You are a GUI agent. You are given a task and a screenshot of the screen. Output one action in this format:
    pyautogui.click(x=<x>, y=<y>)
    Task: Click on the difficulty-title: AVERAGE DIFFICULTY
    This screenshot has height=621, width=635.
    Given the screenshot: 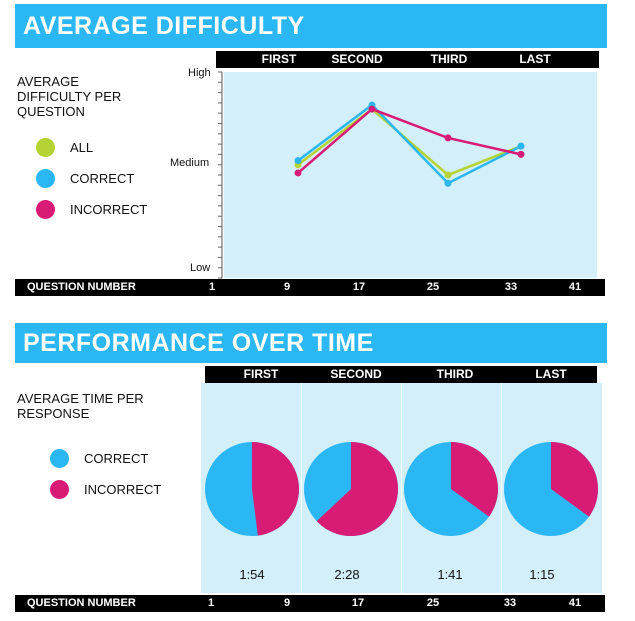 What is the action you would take?
    pyautogui.click(x=311, y=26)
    